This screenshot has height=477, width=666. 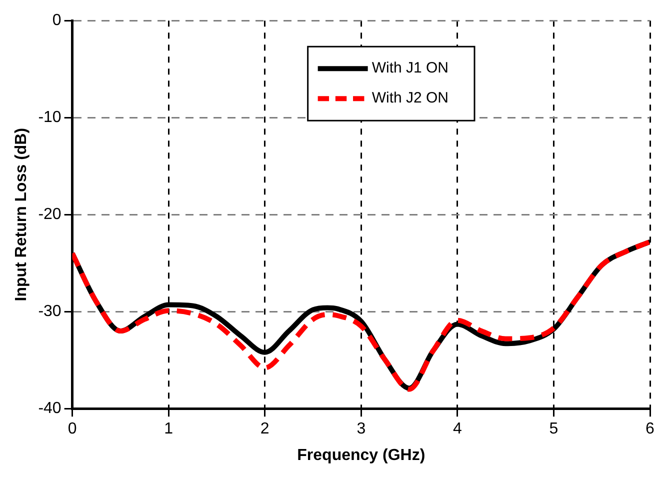 What do you see at coordinates (361, 455) in the screenshot?
I see `x-axis-title: Frequency (GHz)` at bounding box center [361, 455].